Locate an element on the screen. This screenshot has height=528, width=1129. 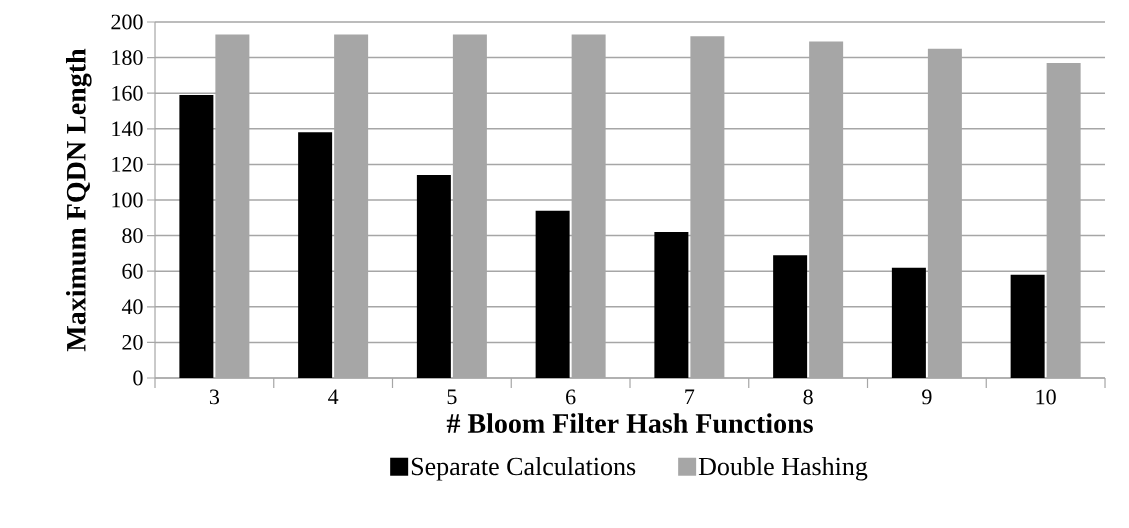
y-tick-label: 140 is located at coordinates (127, 129).